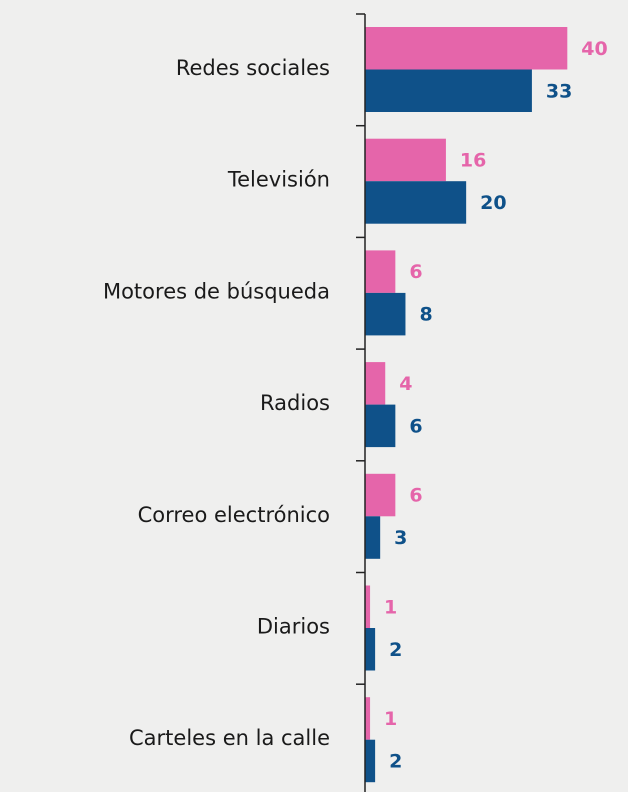  Describe the element at coordinates (295, 403) in the screenshot. I see `category-label: Radios` at that location.